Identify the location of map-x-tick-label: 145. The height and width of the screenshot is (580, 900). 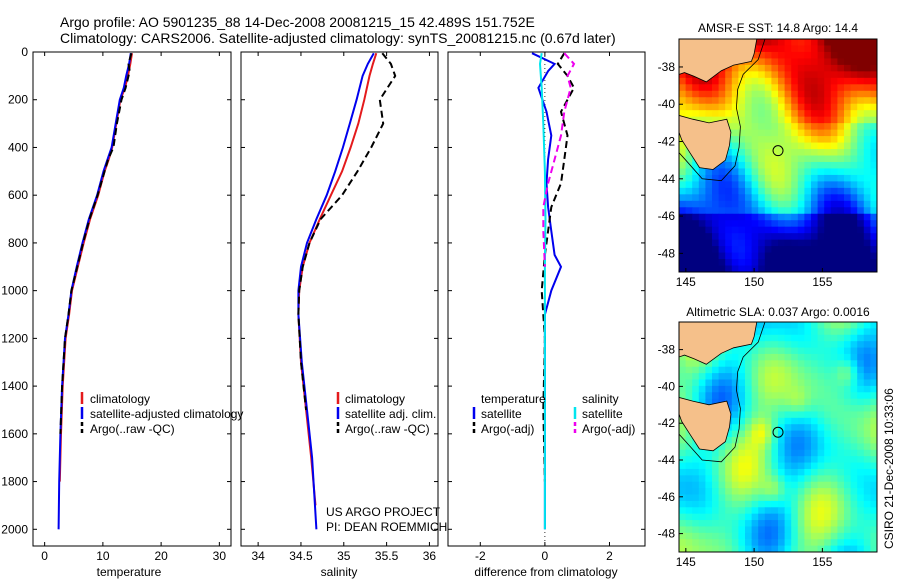
(686, 562).